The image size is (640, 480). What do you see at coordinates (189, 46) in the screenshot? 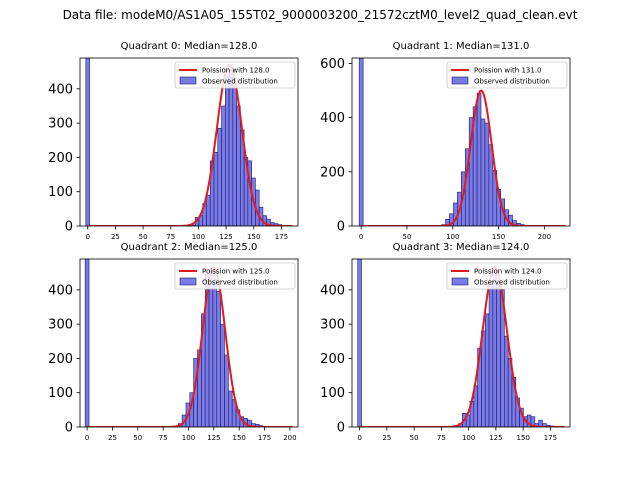
I see `subplot-title: Quadrant 0: Median=128.0` at bounding box center [189, 46].